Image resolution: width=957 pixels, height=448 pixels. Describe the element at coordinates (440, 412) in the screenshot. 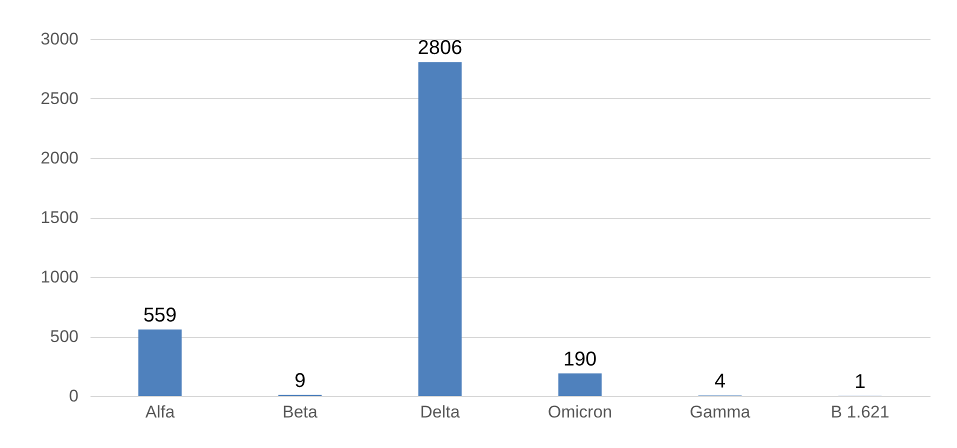

I see `x-tick-label: Delta` at that location.